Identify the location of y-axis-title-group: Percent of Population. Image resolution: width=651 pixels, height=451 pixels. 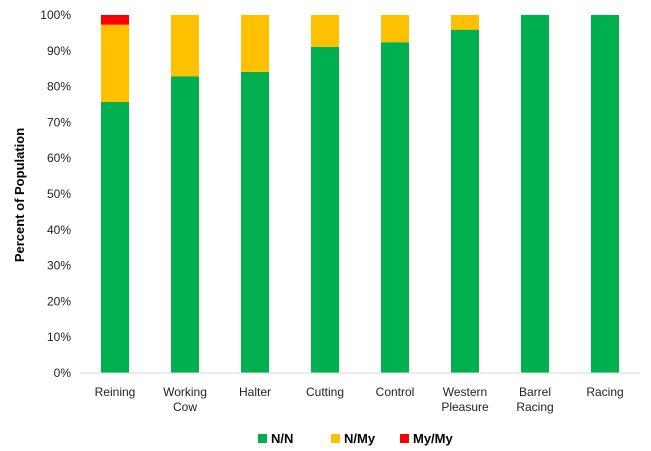
(19, 195).